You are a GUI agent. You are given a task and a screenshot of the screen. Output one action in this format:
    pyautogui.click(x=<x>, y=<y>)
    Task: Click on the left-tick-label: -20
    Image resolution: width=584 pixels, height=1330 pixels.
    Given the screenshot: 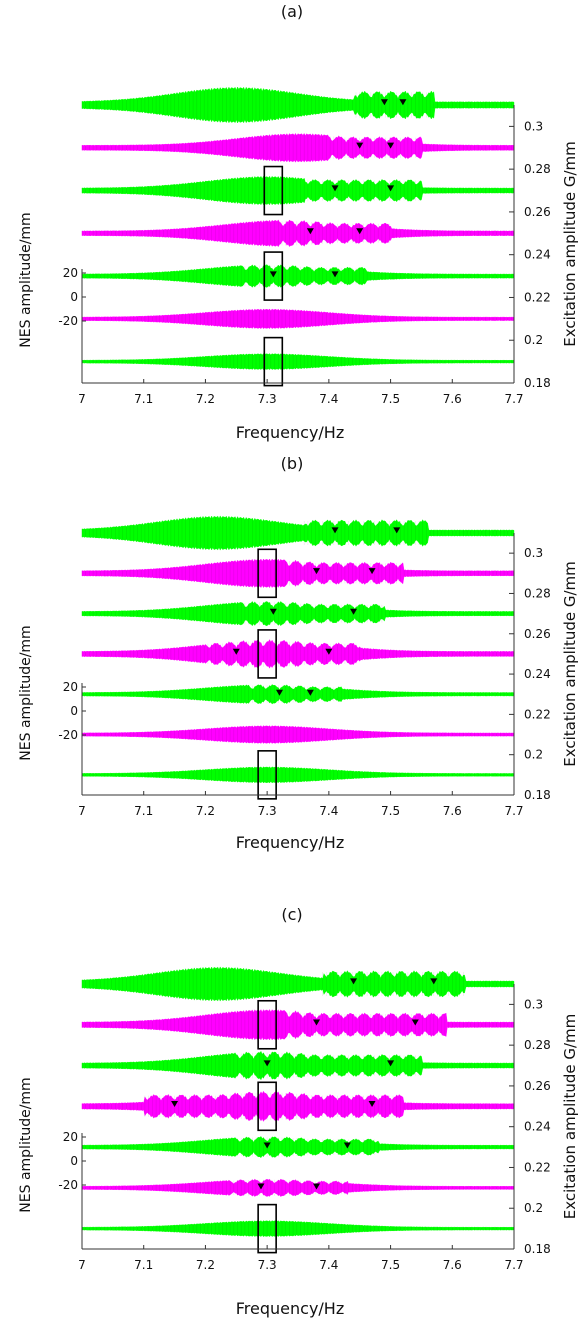 What is the action you would take?
    pyautogui.click(x=68, y=1185)
    